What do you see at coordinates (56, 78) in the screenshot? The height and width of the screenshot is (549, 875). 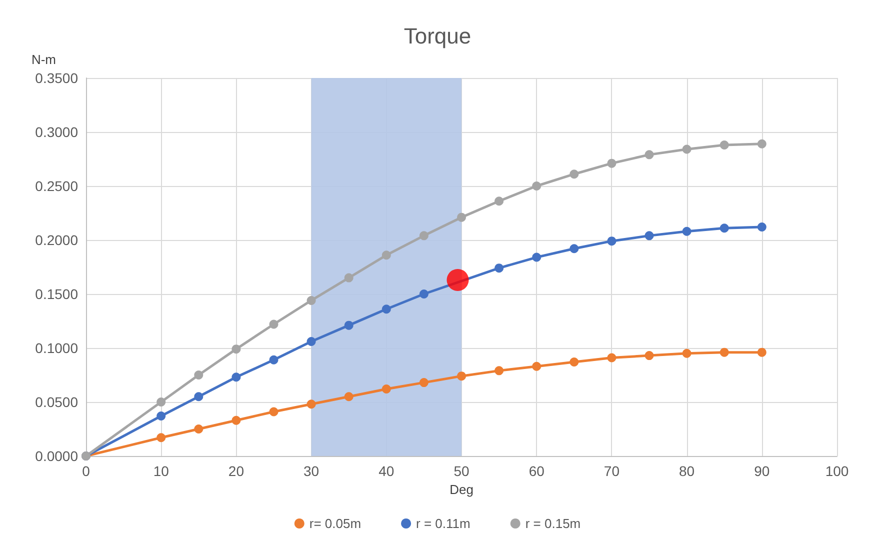 I see `y-tick-label: 0.3500` at bounding box center [56, 78].